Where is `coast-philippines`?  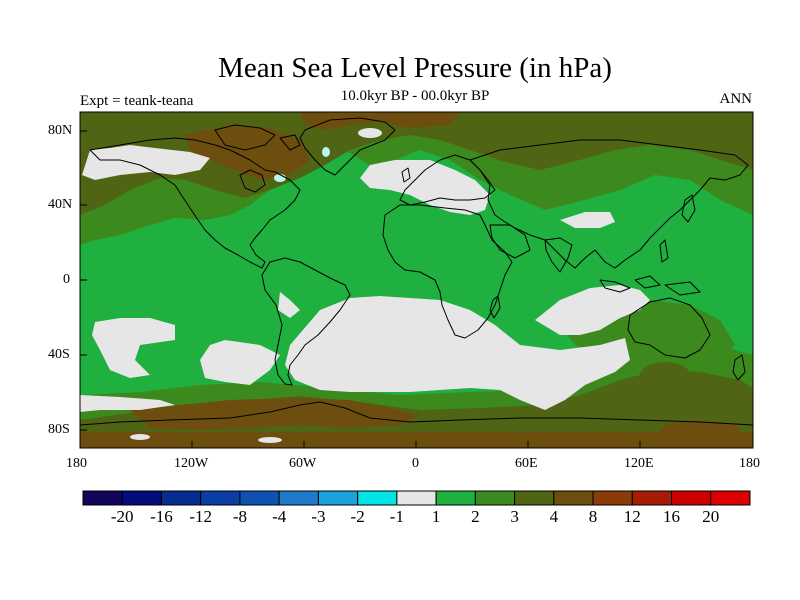 coast-philippines is located at coordinates (664, 251).